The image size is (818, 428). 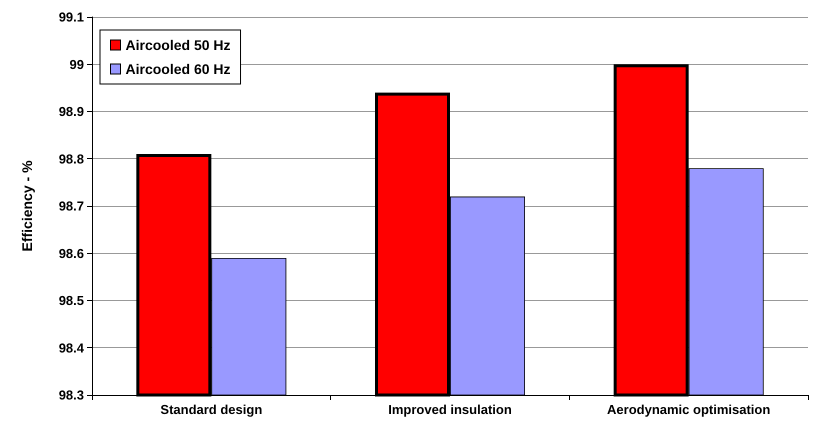 What do you see at coordinates (688, 409) in the screenshot?
I see `x-tick-label: Aerodynamic optimisation` at bounding box center [688, 409].